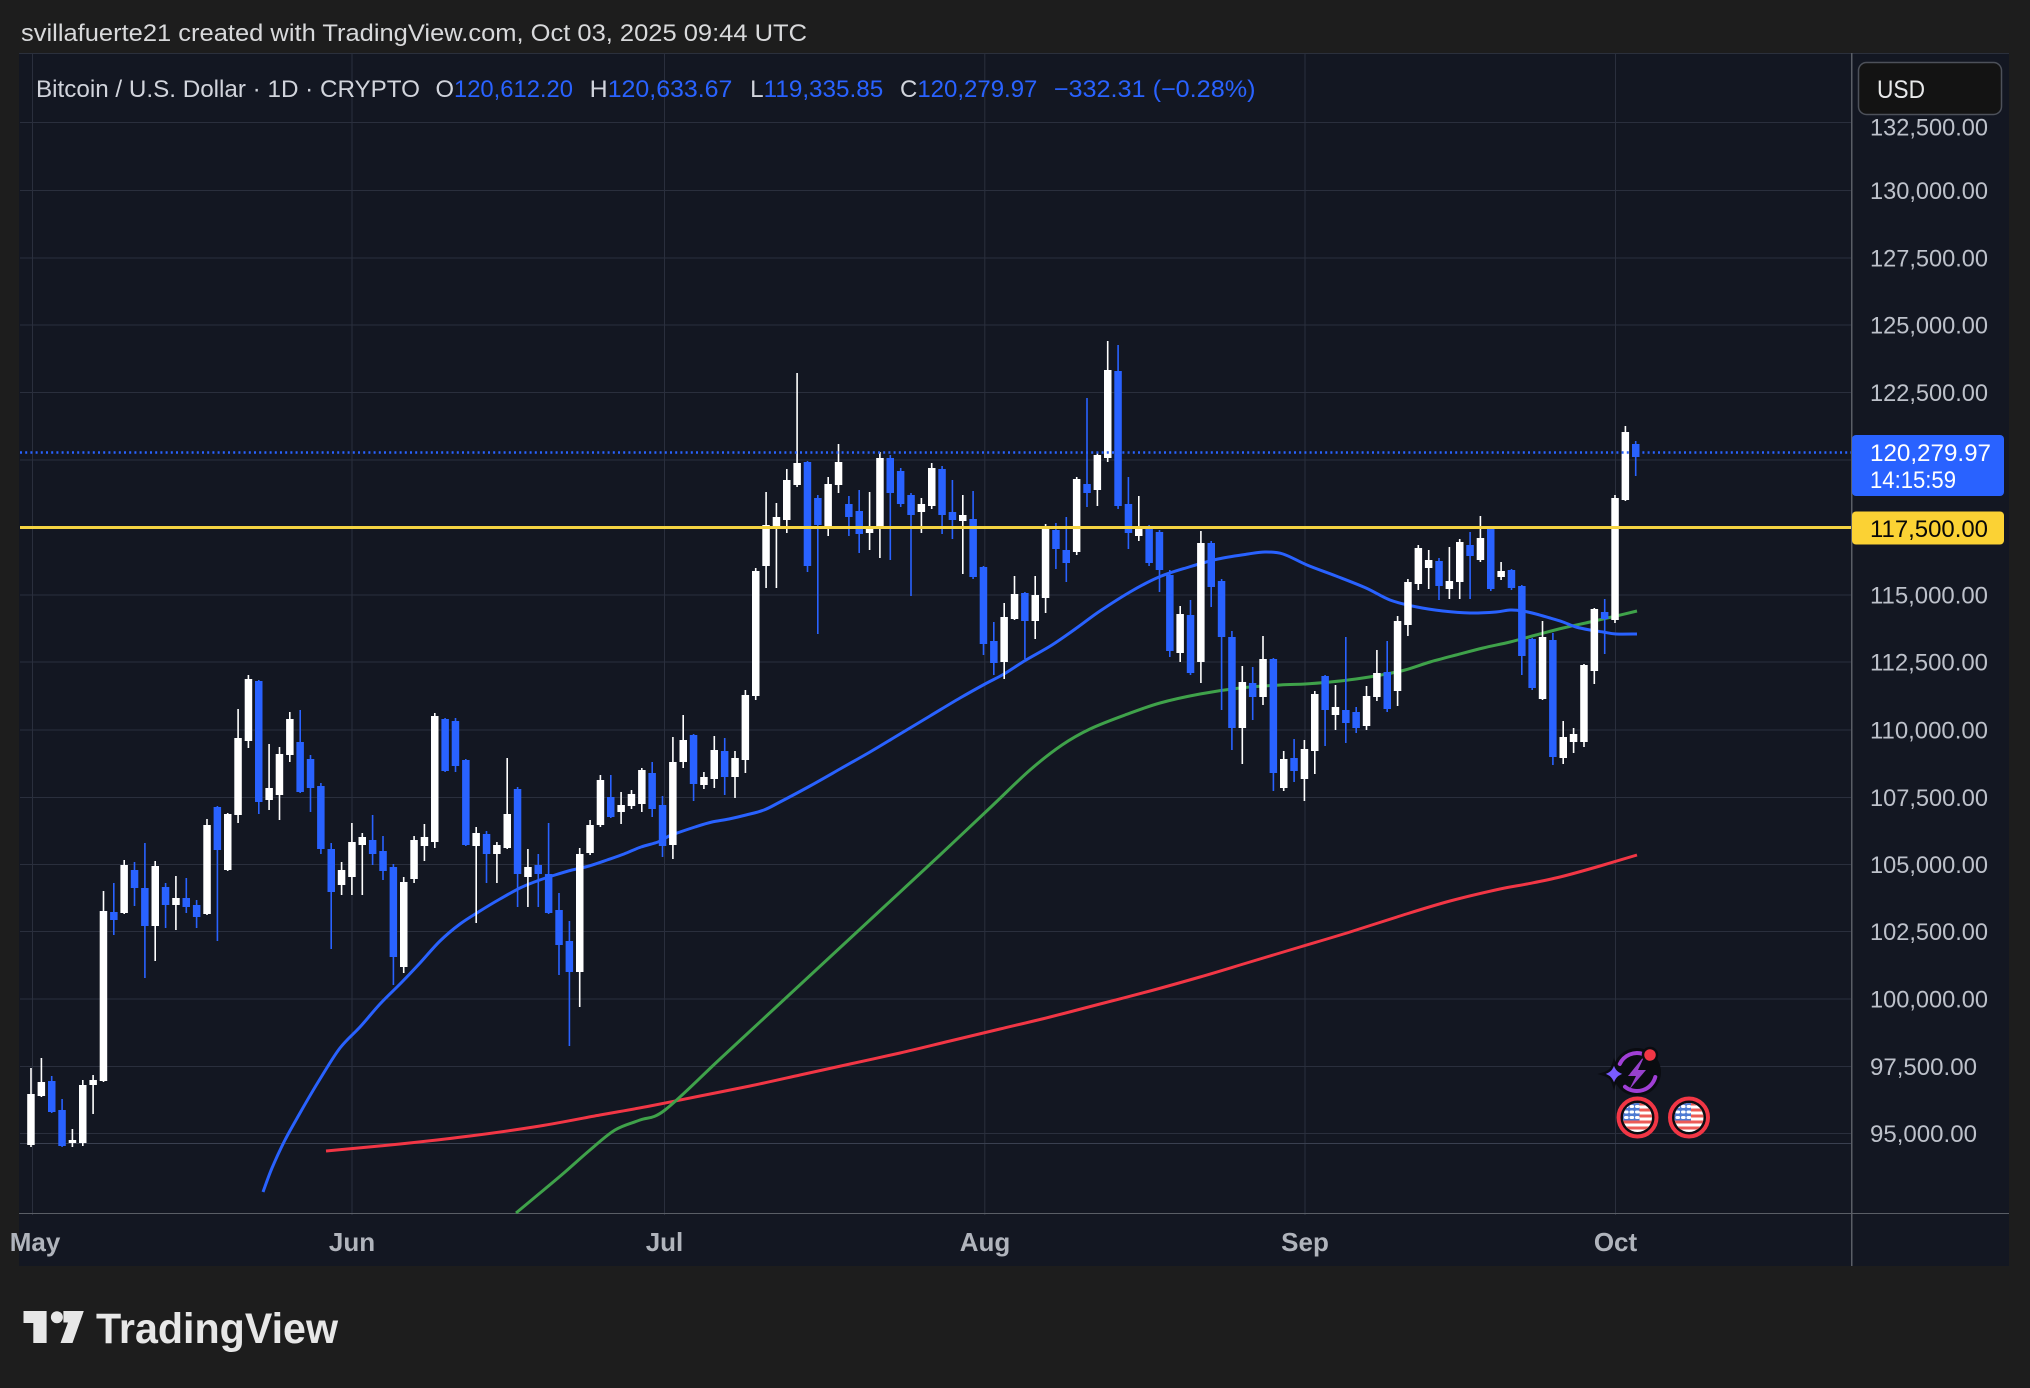  Describe the element at coordinates (1923, 1067) in the screenshot. I see `svg-text: 97,500.00` at that location.